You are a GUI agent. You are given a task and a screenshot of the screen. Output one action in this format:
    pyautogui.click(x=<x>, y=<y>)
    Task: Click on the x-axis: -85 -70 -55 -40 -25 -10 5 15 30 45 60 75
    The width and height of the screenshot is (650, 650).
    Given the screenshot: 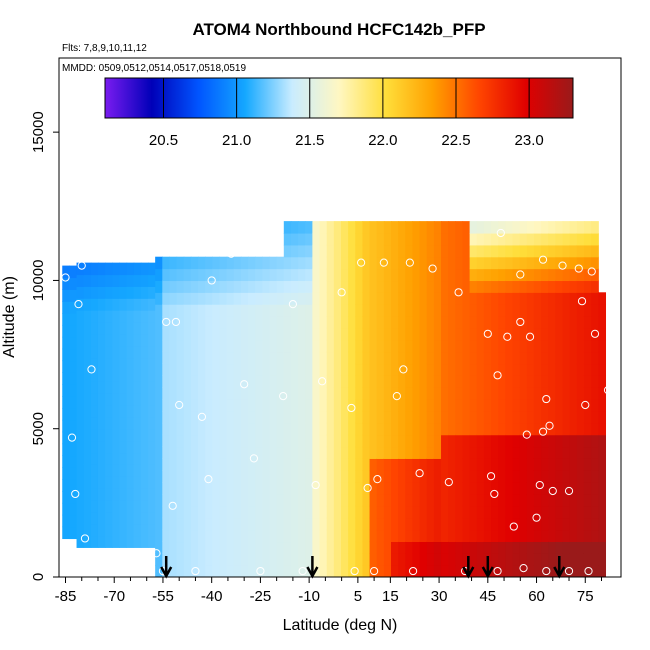 What is the action you would take?
    pyautogui.click(x=329, y=591)
    